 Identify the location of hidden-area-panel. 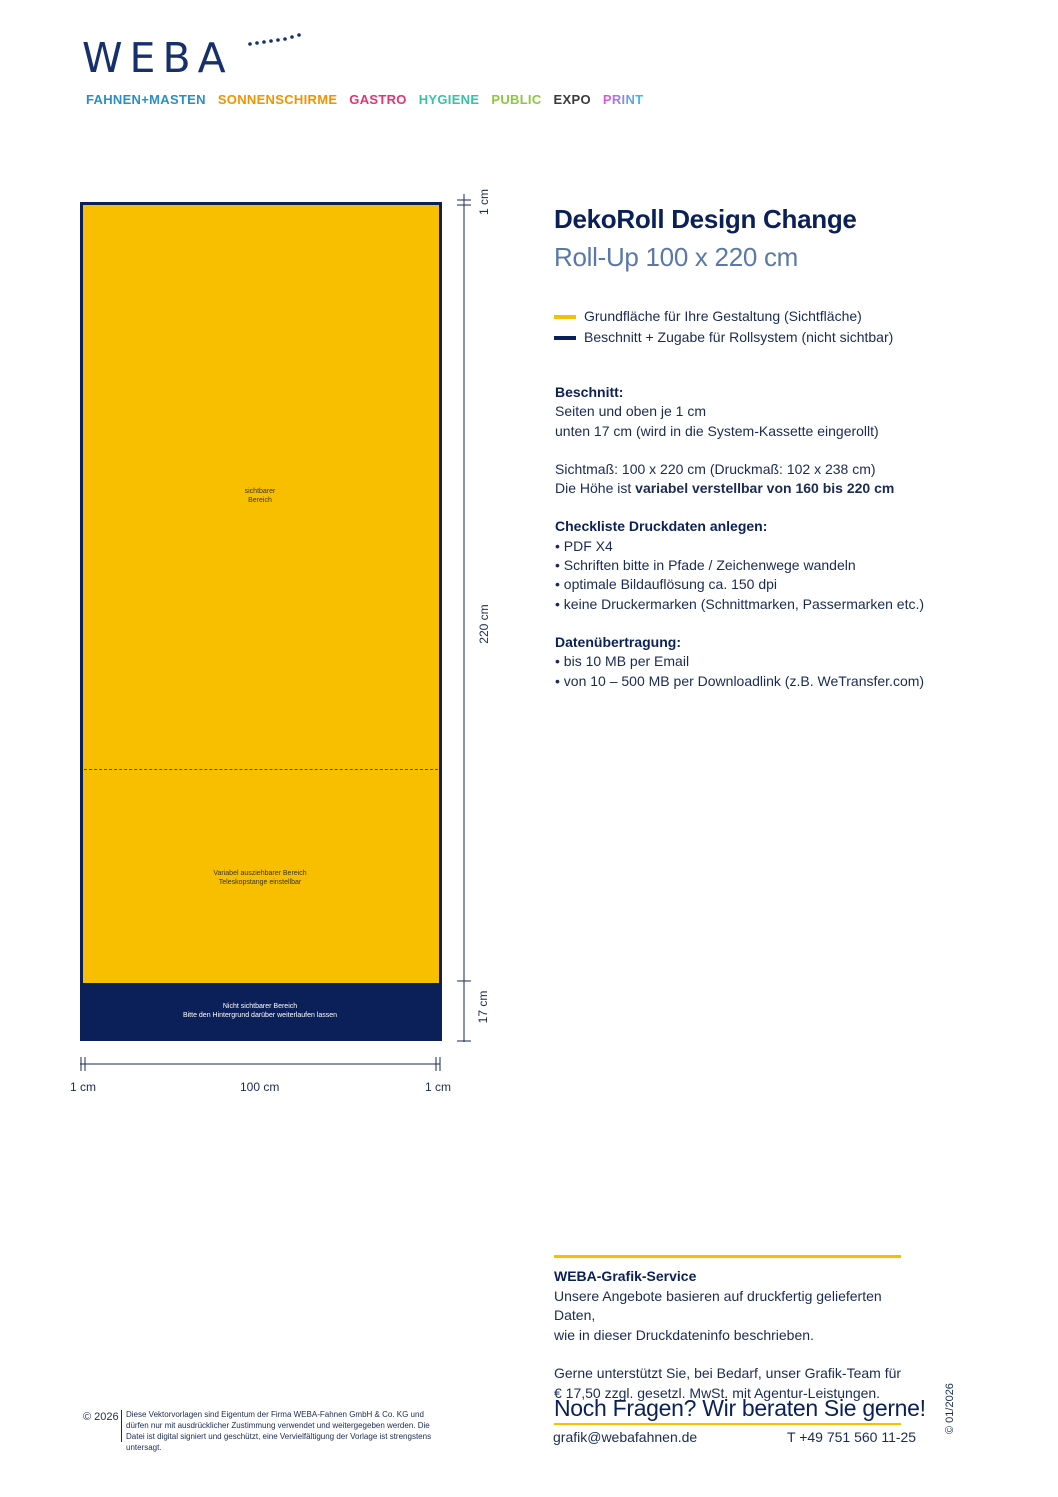
(261, 1012).